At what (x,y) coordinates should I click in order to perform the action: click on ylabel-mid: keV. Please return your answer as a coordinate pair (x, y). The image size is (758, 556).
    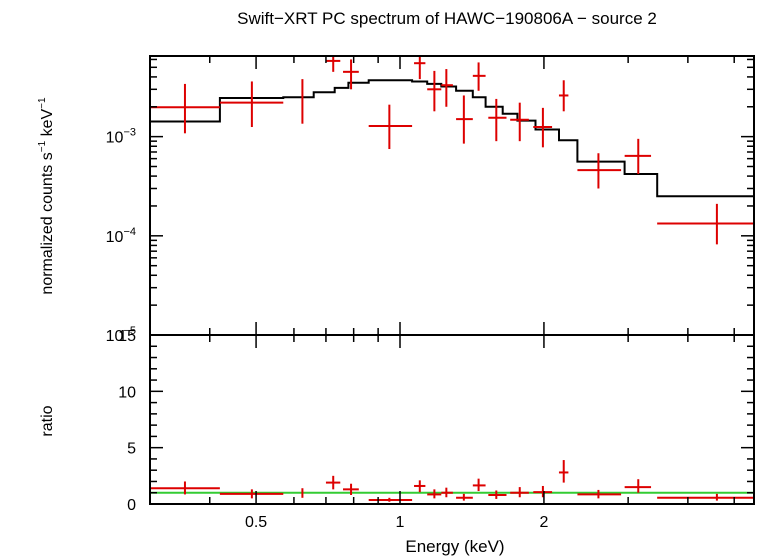
    Looking at the image, I should click on (47, 125).